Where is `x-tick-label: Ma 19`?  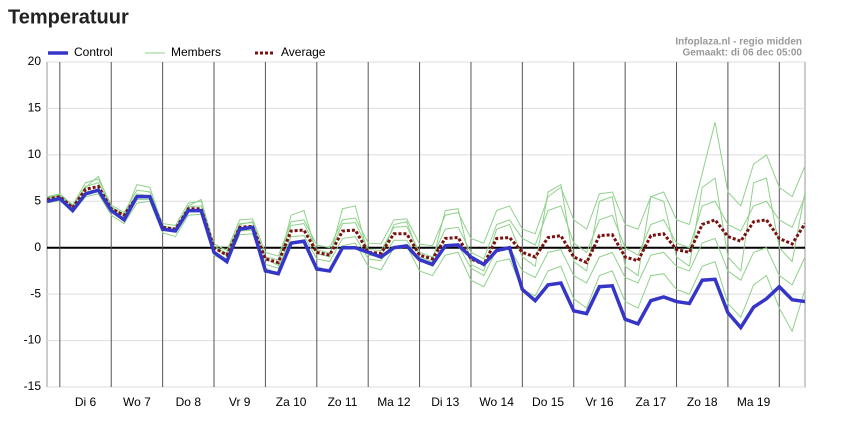
x-tick-label: Ma 19 is located at coordinates (754, 402).